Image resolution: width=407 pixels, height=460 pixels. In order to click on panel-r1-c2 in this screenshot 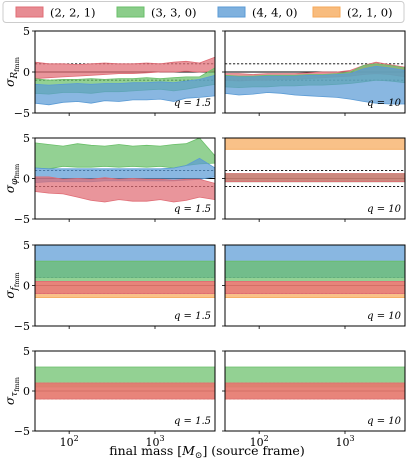, I will do `click(315, 83)`.